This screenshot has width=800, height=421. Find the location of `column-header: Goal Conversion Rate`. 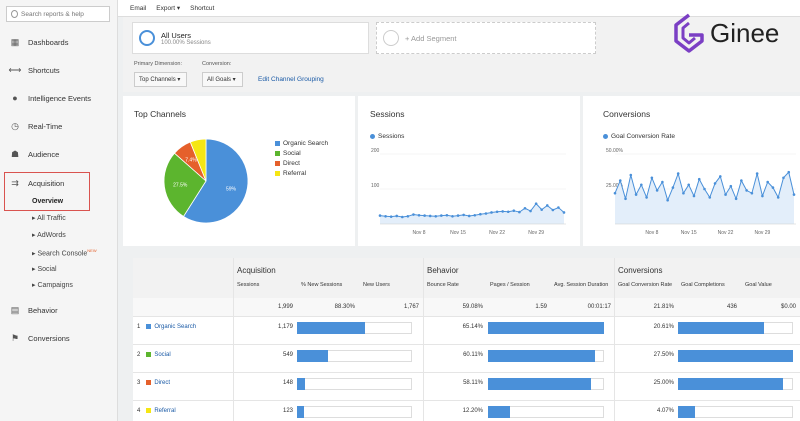

column-header: Goal Conversion Rate is located at coordinates (645, 285).